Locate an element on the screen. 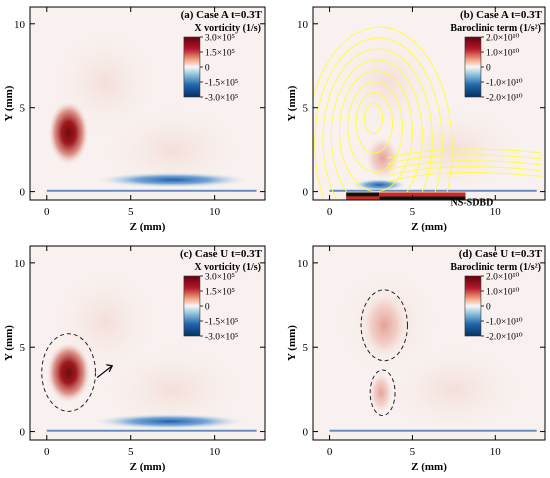 The height and width of the screenshot is (478, 550). colorbar-title: X vorticity (1/s) is located at coordinates (227, 267).